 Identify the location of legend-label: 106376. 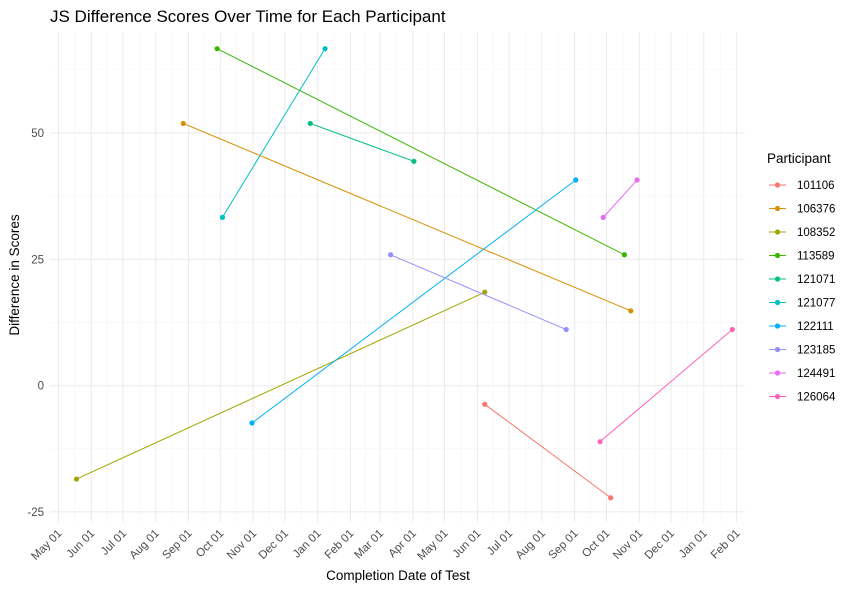
(816, 210).